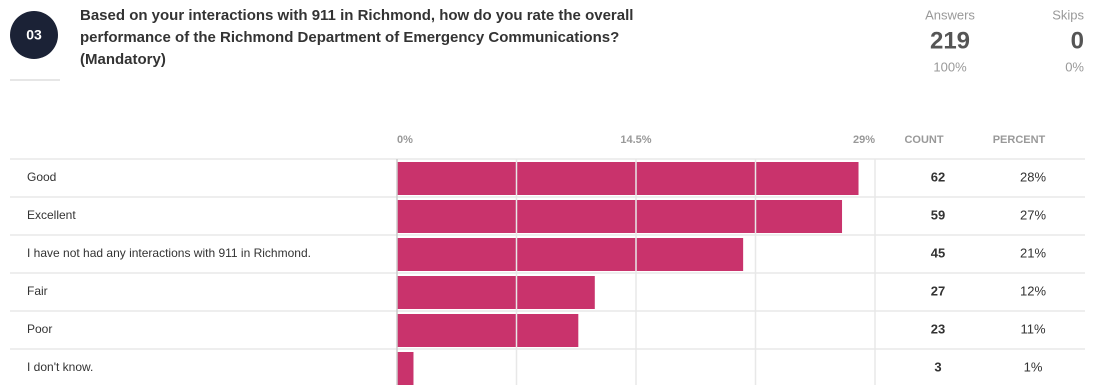 This screenshot has height=385, width=1095. Describe the element at coordinates (938, 290) in the screenshot. I see `count: 27` at that location.